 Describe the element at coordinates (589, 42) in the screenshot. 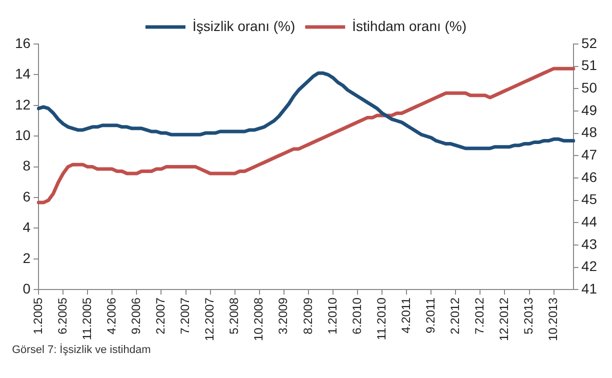

I see `y2-tick-label: 52` at that location.